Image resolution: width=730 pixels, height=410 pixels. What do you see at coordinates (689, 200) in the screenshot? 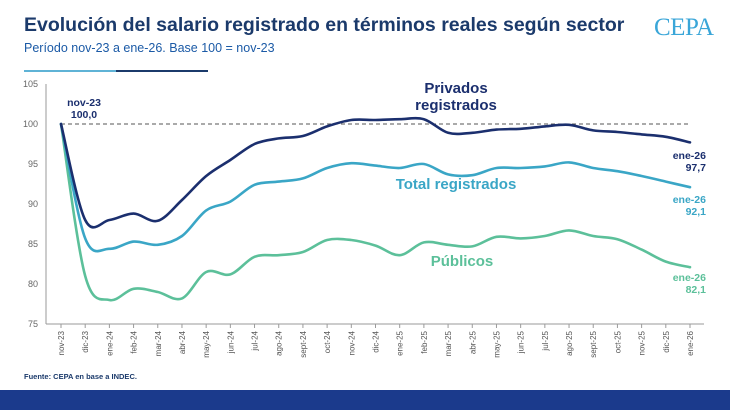
I see `total-end-date-label: ene-26` at bounding box center [689, 200].